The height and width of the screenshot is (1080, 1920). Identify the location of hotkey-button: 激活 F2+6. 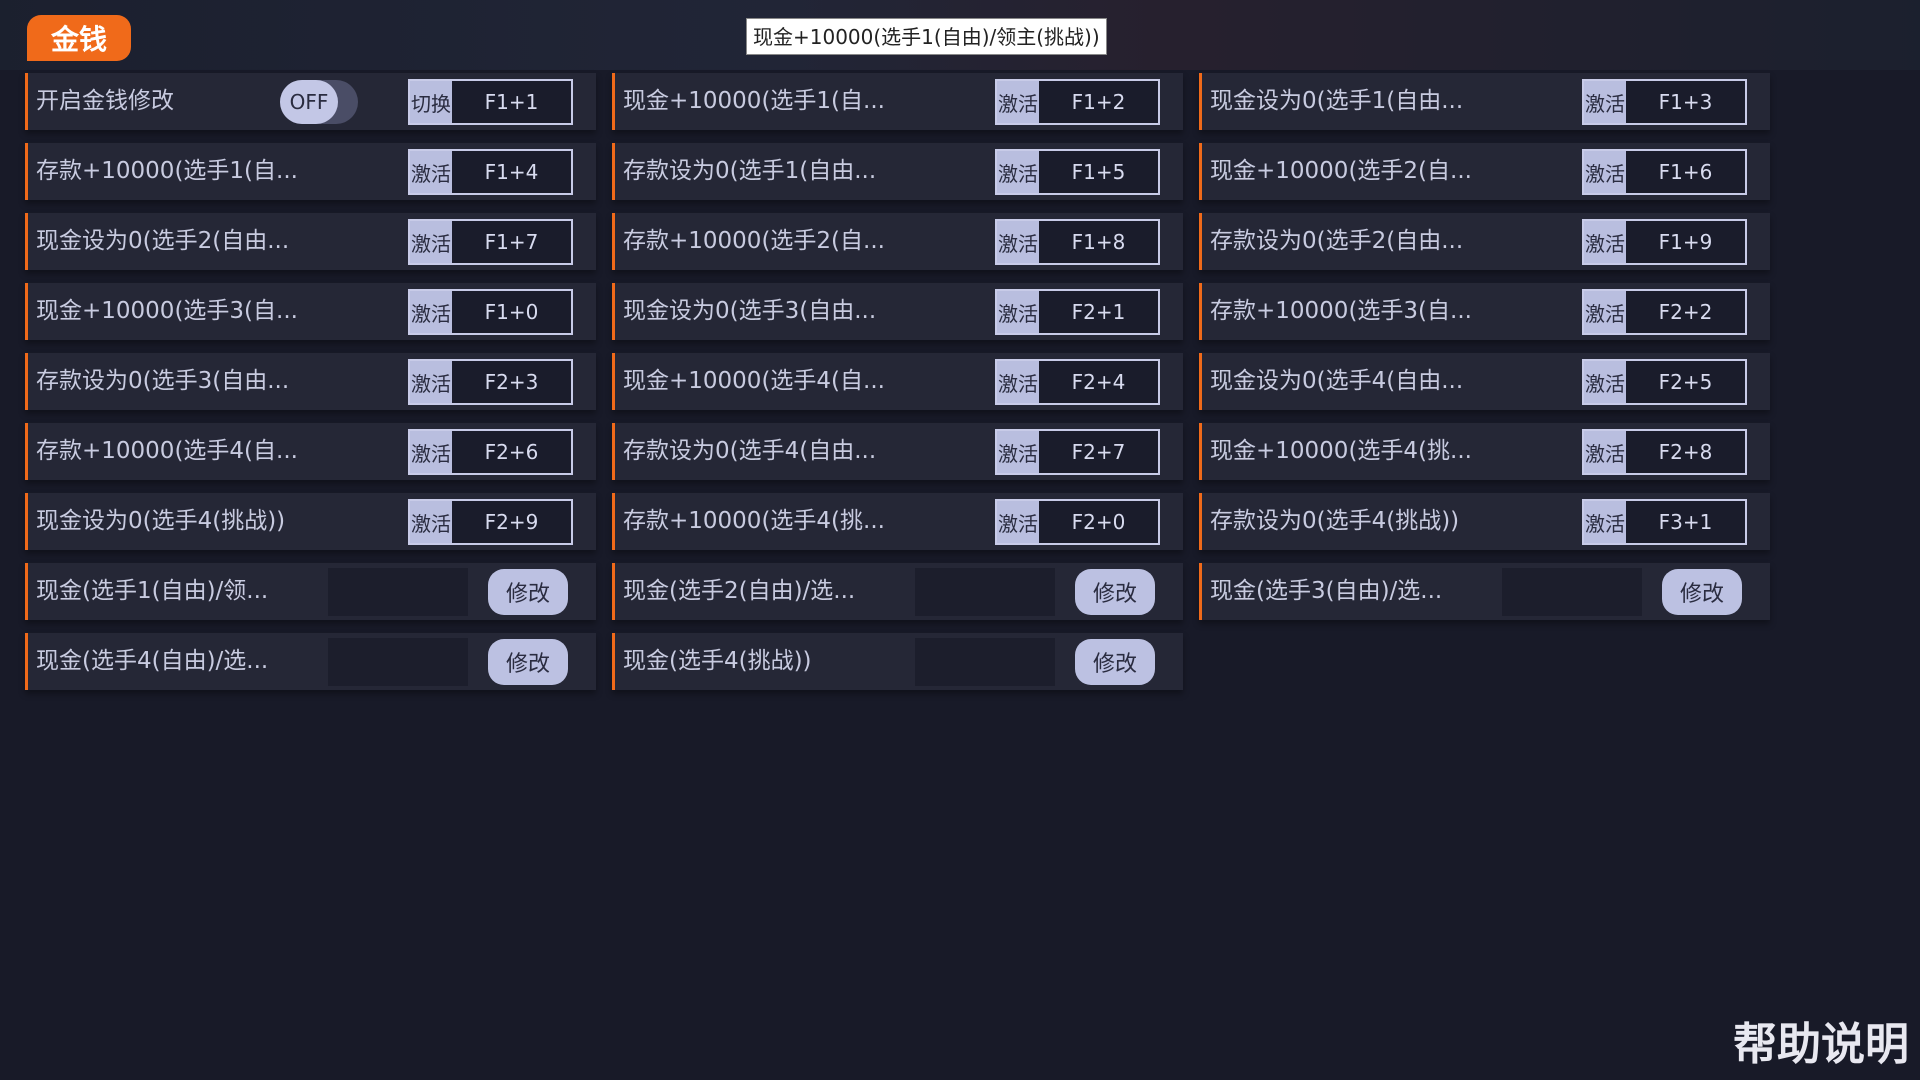
(490, 452).